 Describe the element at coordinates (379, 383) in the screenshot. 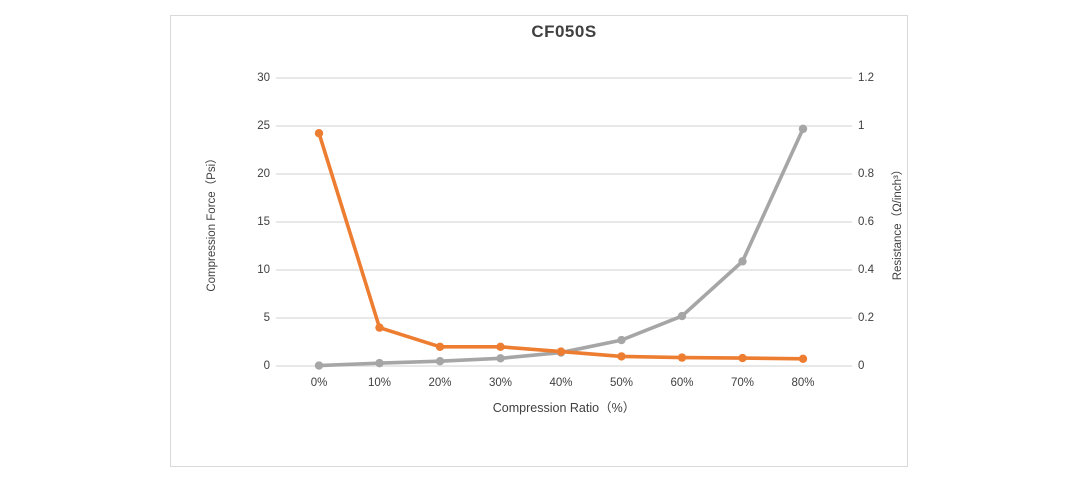

I see `x-axis-tick-label: 10%` at that location.